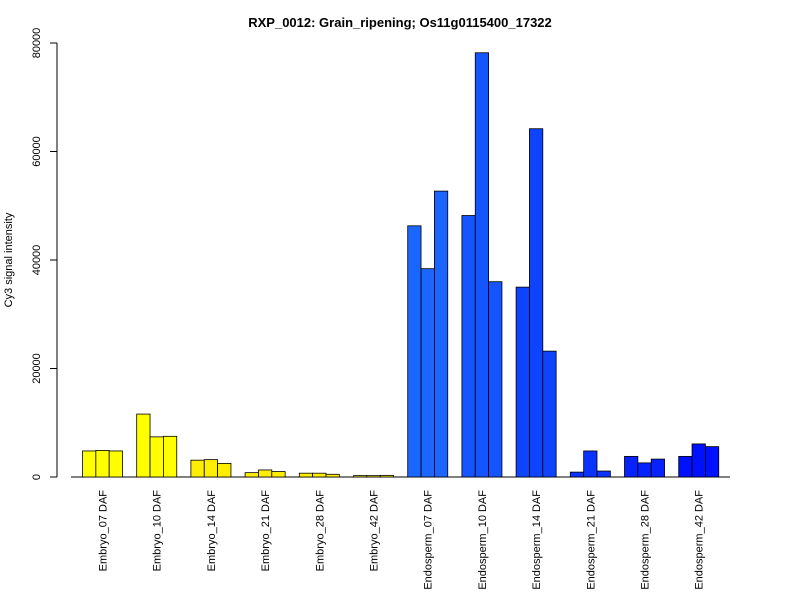 The width and height of the screenshot is (800, 600). I want to click on y-axis: 0 20000 40000 60000 80000, so click(44, 254).